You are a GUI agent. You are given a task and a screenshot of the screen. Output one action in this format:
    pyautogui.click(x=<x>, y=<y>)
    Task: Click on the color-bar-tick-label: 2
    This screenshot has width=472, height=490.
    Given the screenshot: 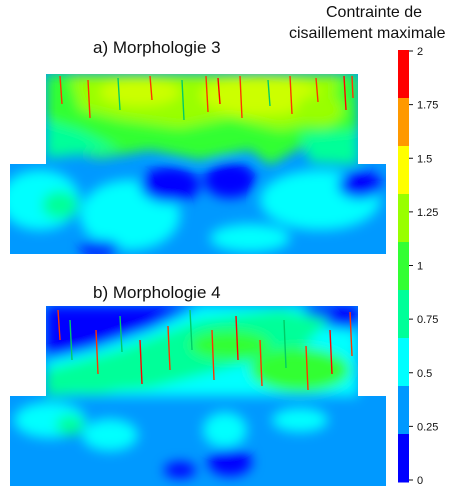 What is the action you would take?
    pyautogui.click(x=420, y=52)
    